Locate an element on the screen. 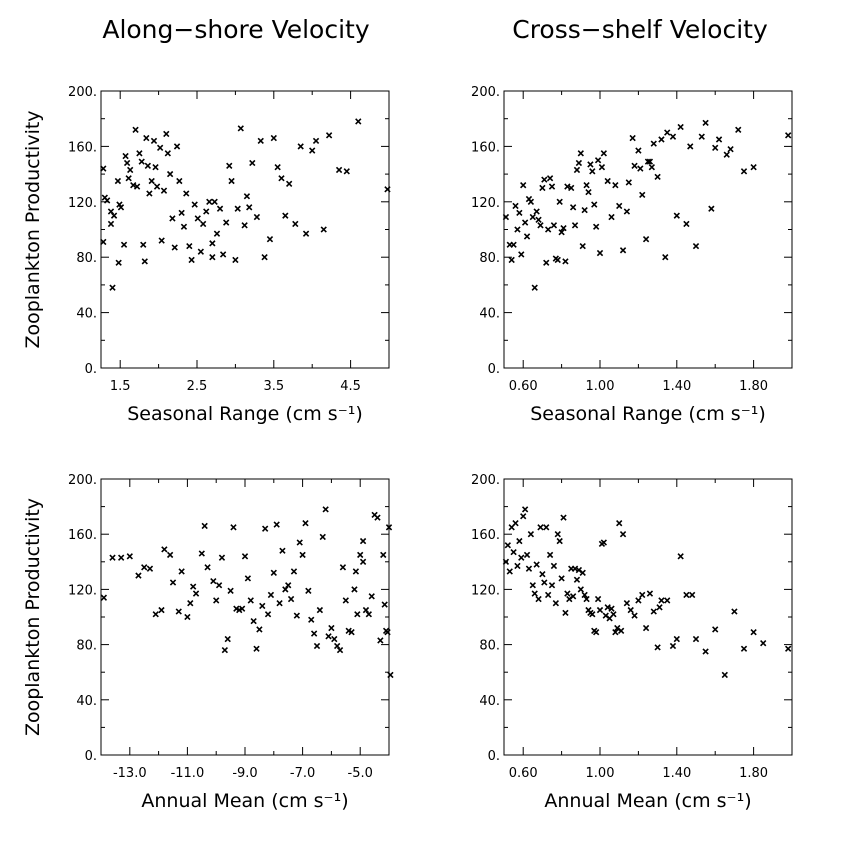 Image resolution: width=856 pixels, height=863 pixels. y-tick-label: 40. is located at coordinates (86, 701).